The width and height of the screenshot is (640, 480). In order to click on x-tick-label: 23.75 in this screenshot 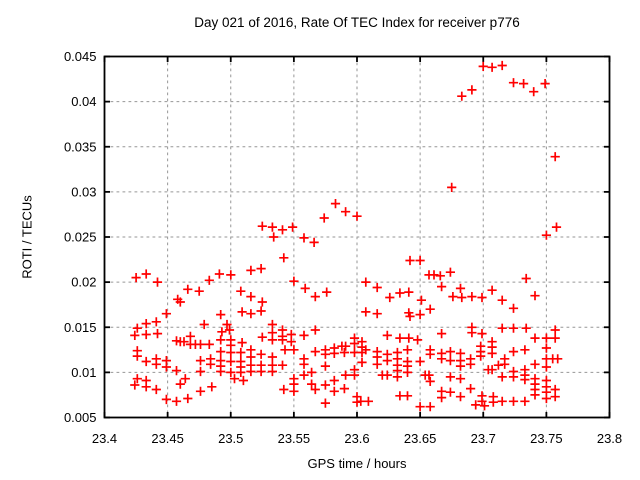, I will do `click(546, 438)`.